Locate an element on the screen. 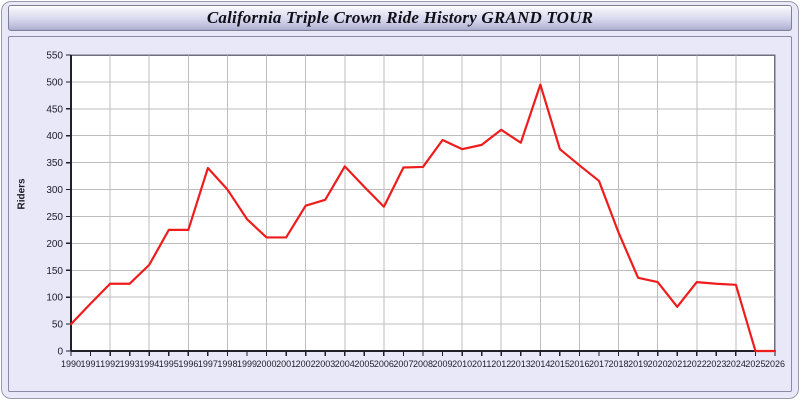 This screenshot has height=400, width=800. svg-text: 1998 is located at coordinates (227, 364).